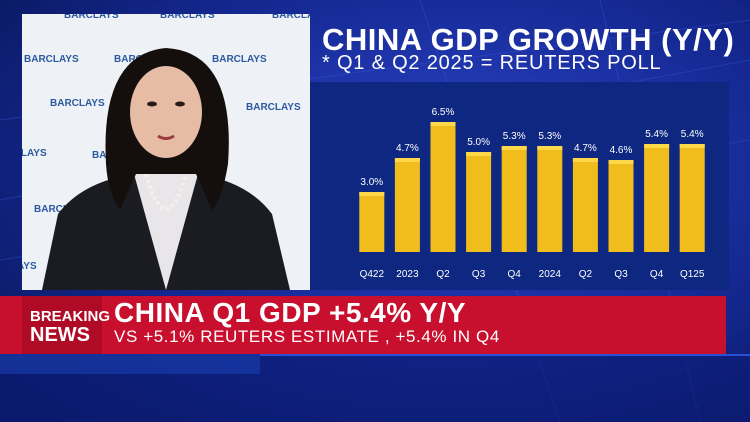  What do you see at coordinates (478, 142) in the screenshot?
I see `bar-value-label: 5.0%` at bounding box center [478, 142].